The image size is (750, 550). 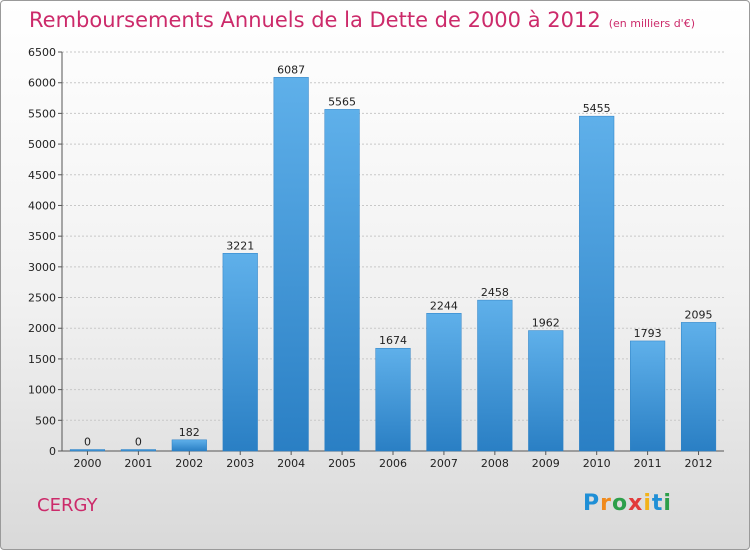 I want to click on value-label-2006: 1674, so click(x=393, y=340).